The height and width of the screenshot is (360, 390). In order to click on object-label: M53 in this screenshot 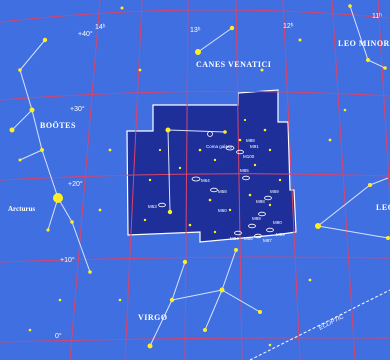, I will do `click(152, 206)`.